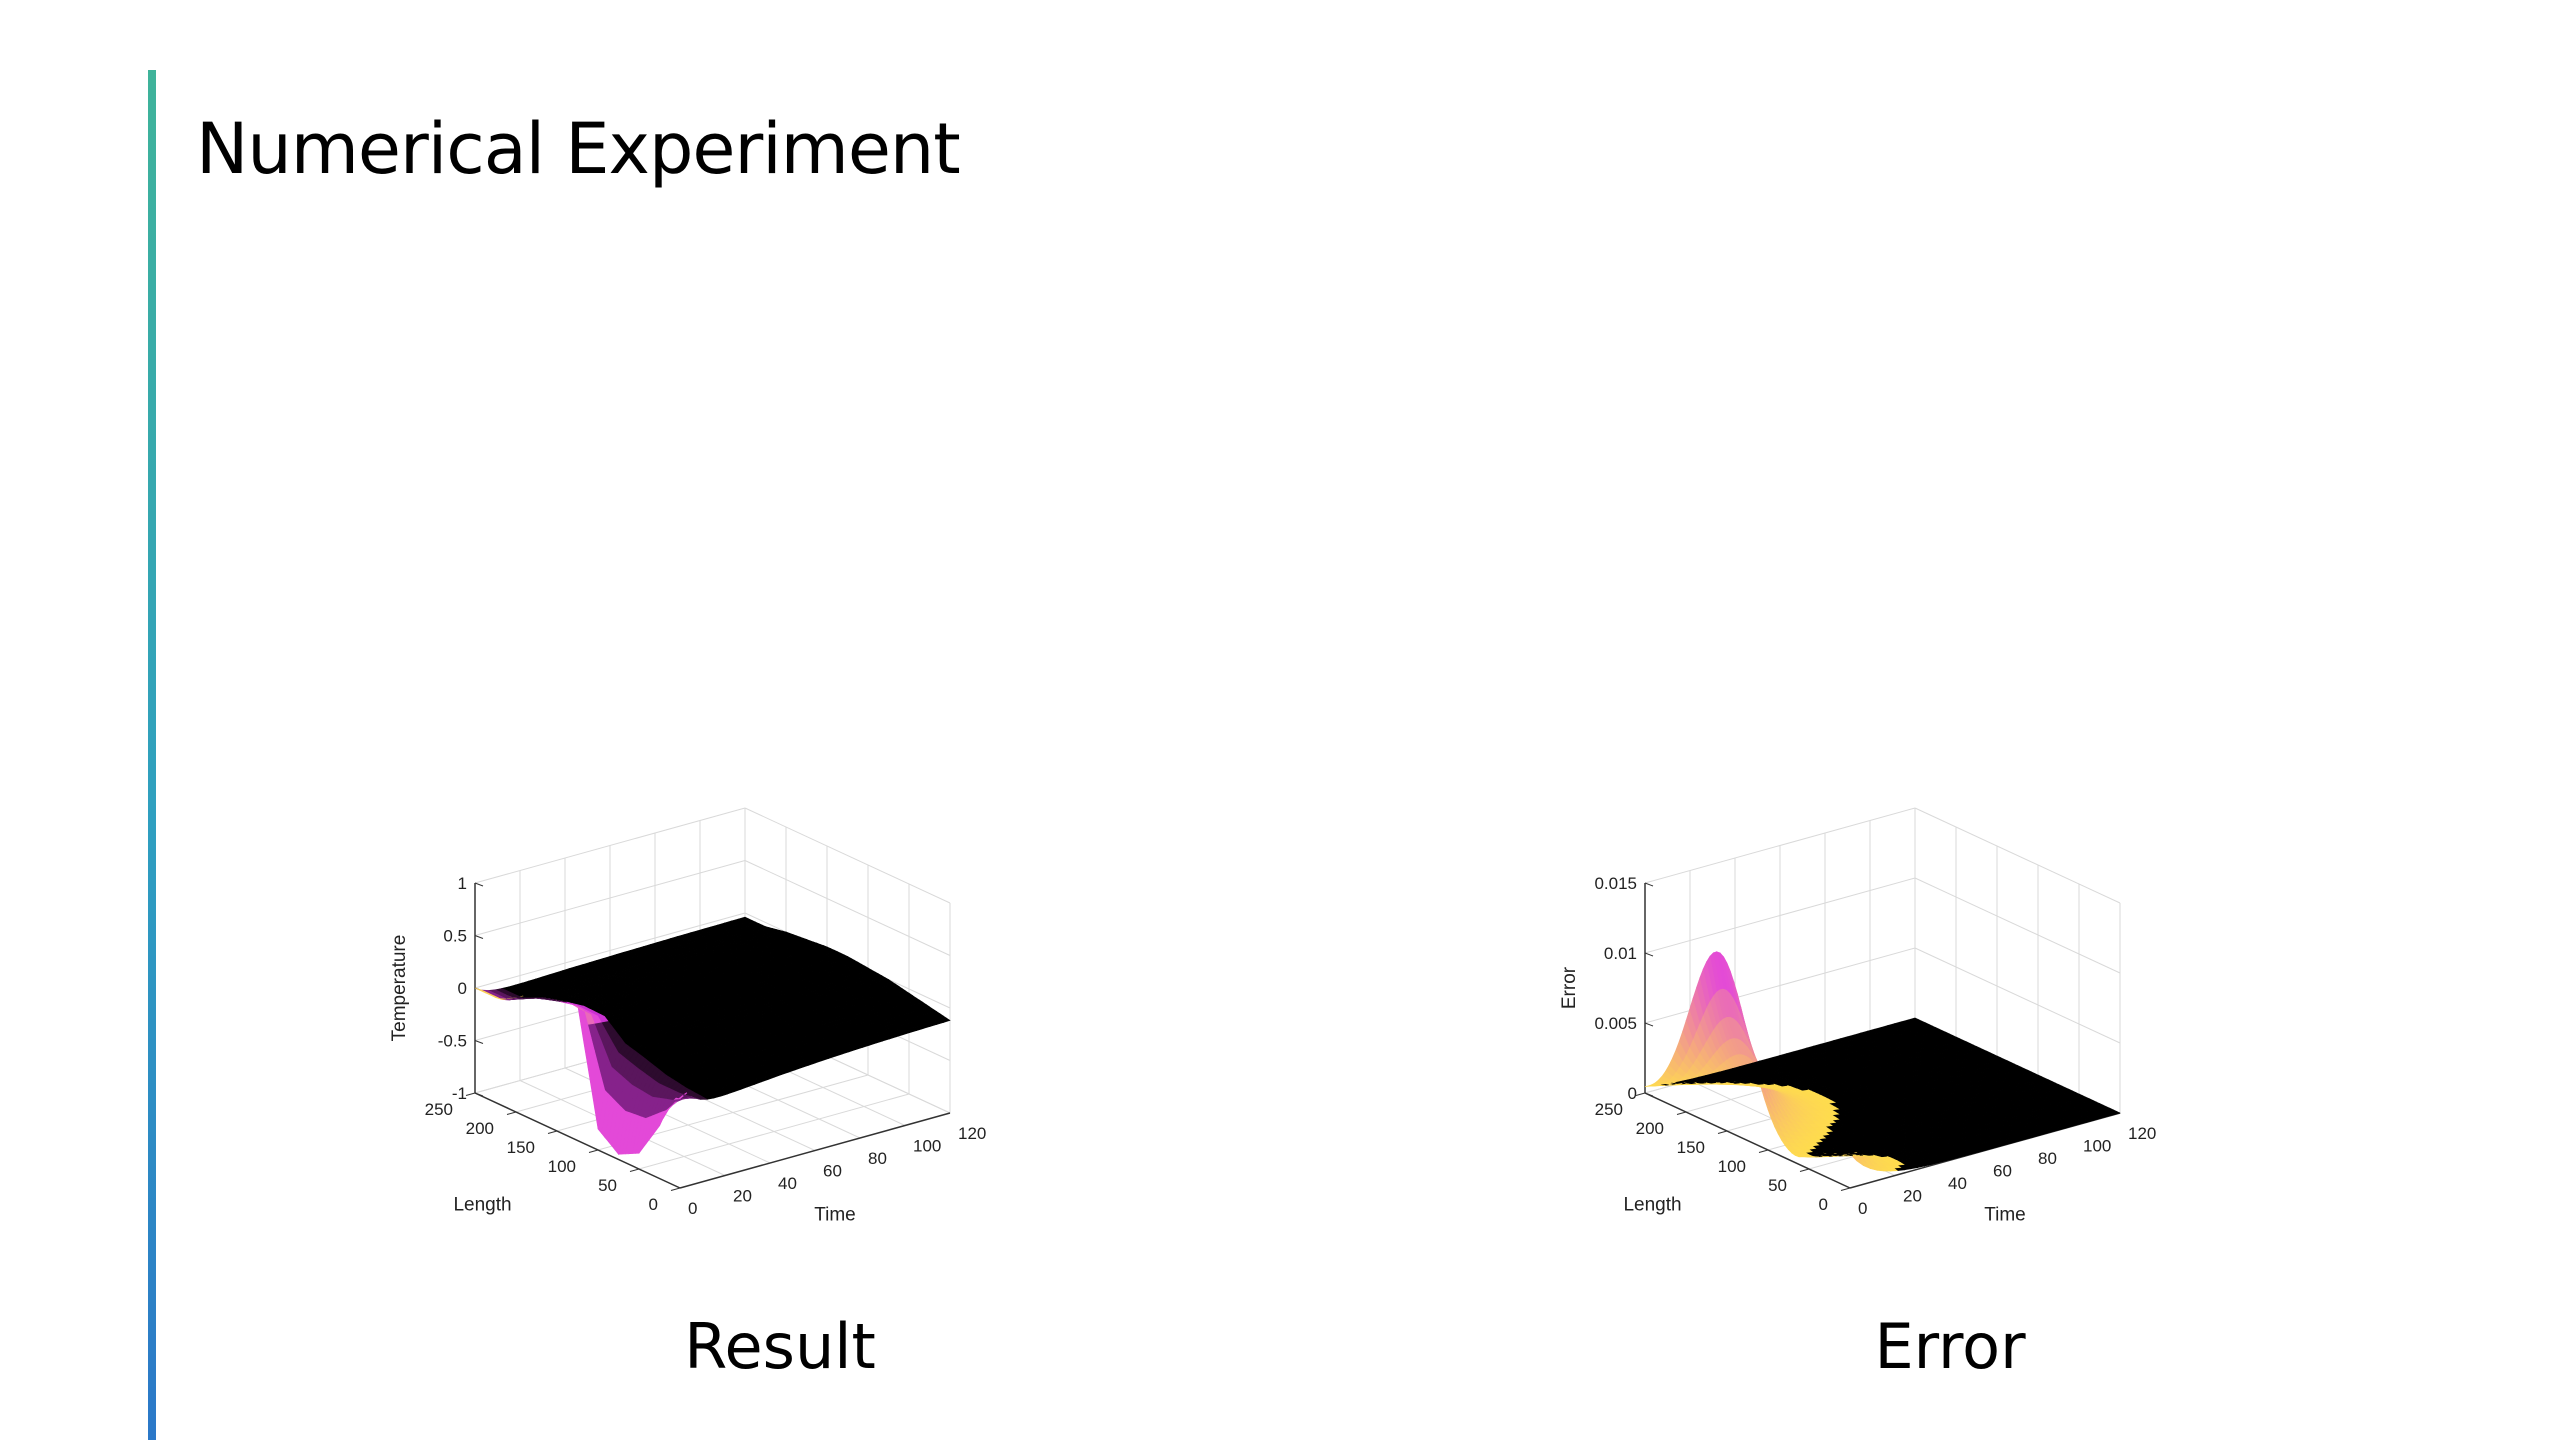  I want to click on slide-title: Numerical Experiment, so click(578, 149).